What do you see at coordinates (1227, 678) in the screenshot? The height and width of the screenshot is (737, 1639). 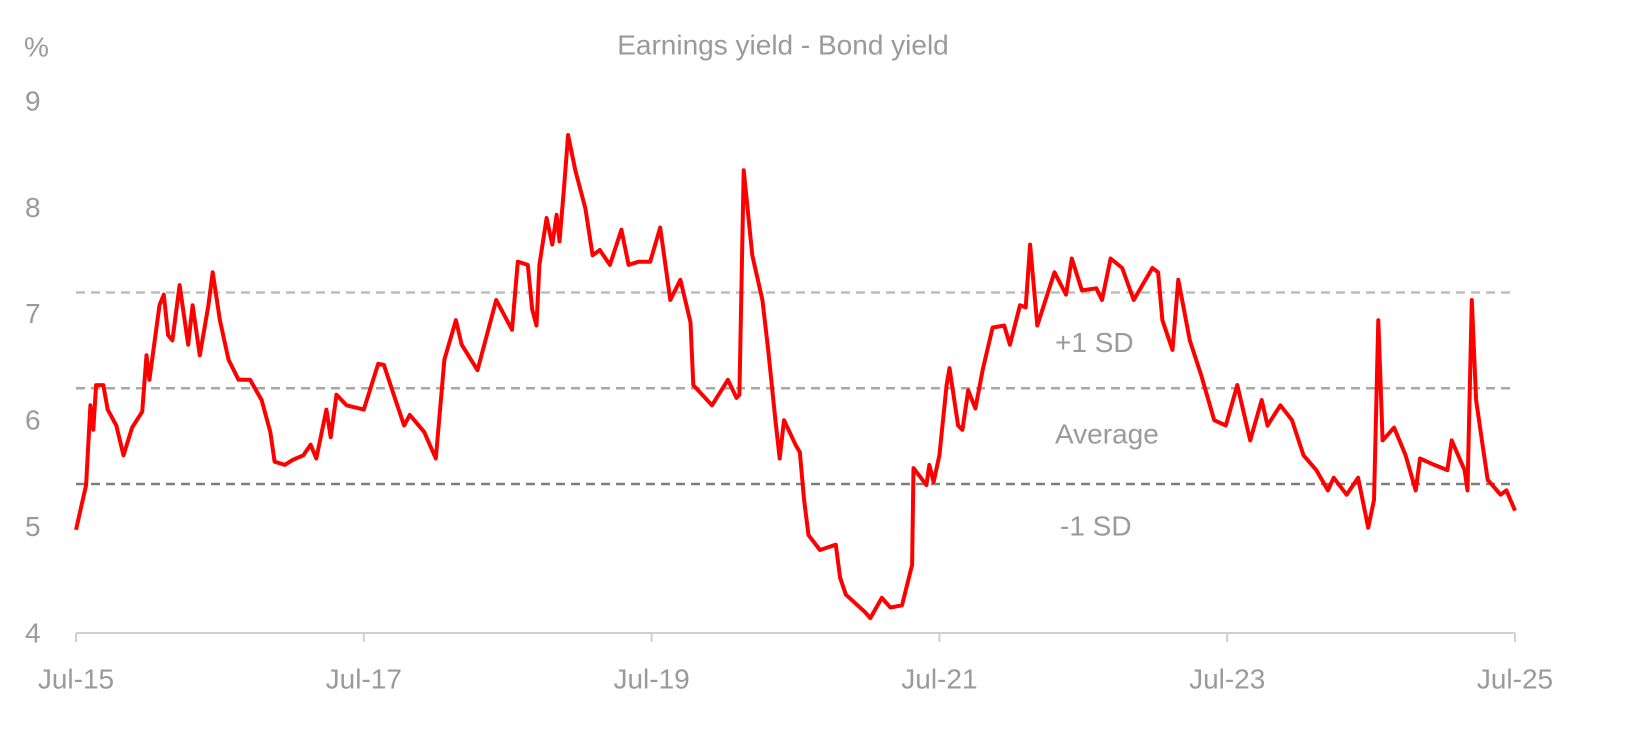 I see `x-tick-label: Jul-23` at bounding box center [1227, 678].